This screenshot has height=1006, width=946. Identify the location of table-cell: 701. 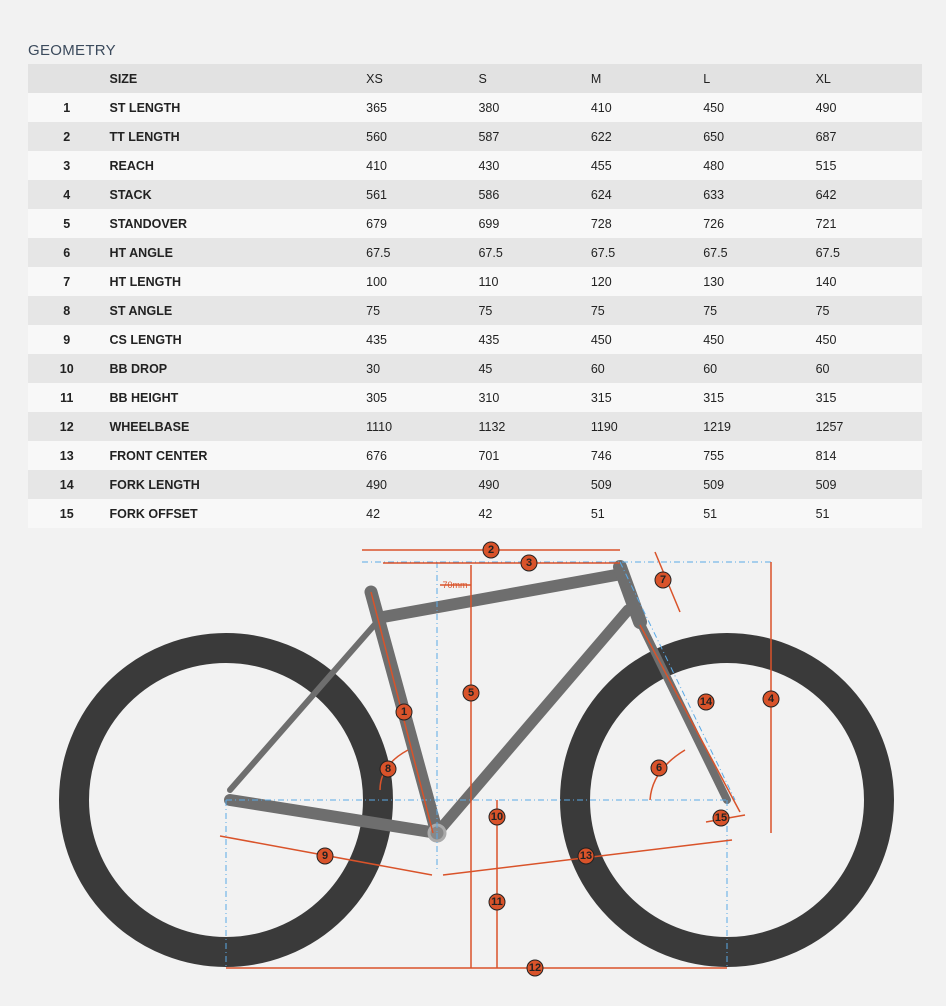
(528, 455).